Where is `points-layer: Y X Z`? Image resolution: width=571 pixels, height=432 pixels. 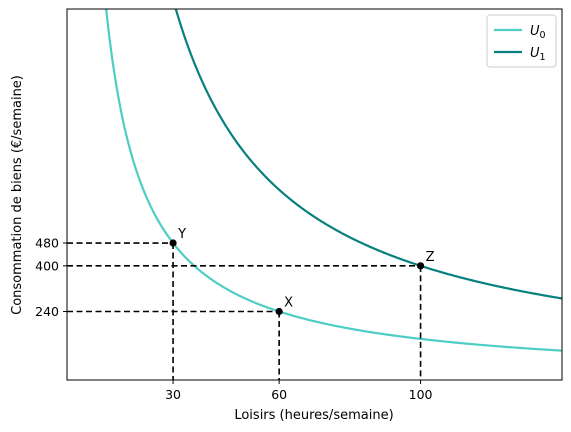 points-layer: Y X Z is located at coordinates (302, 271).